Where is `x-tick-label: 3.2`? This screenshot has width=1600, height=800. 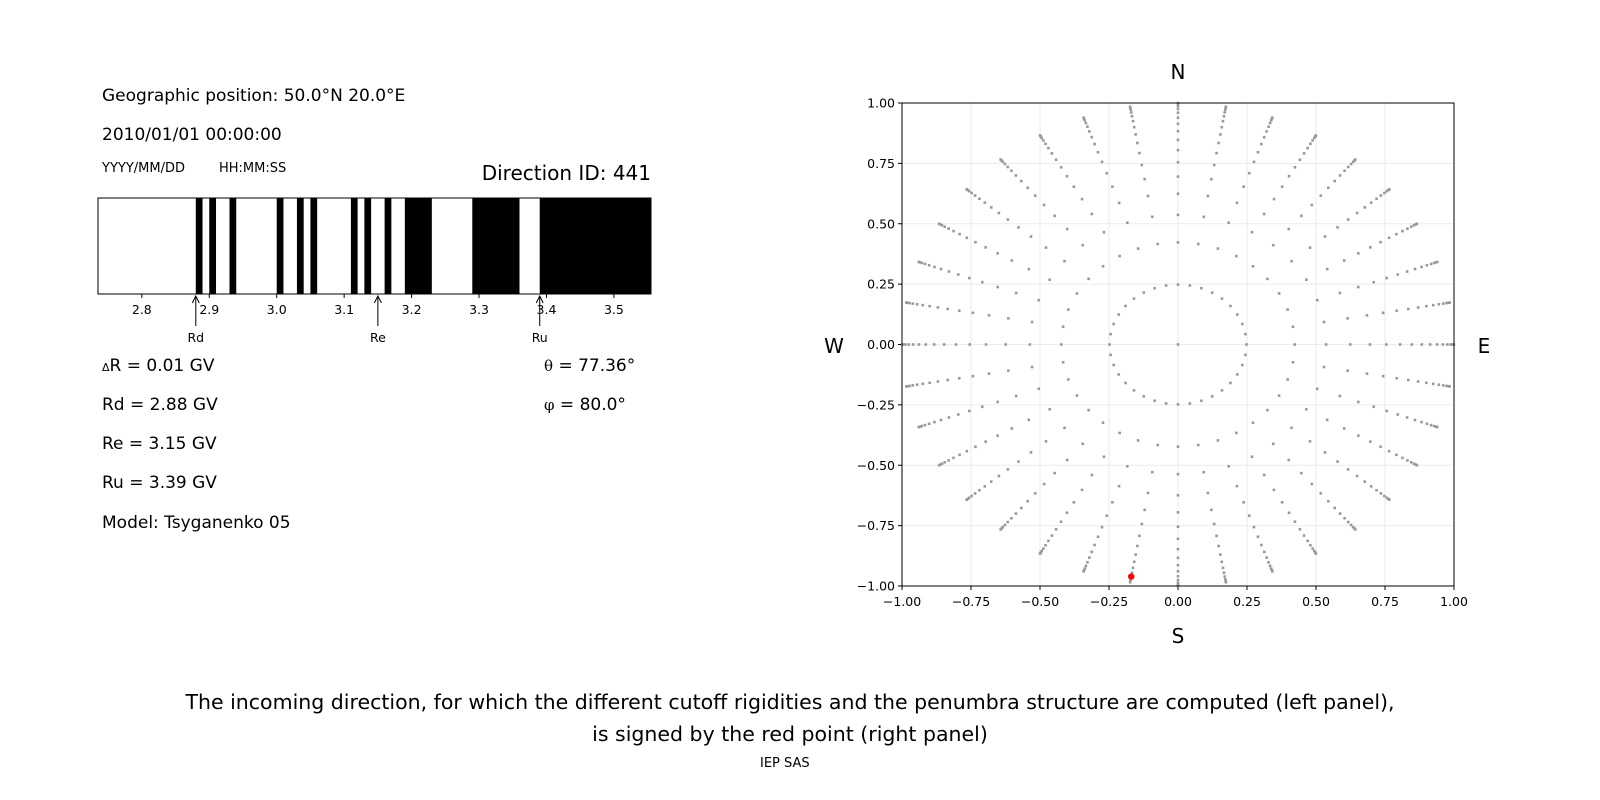
x-tick-label: 3.2 is located at coordinates (412, 309).